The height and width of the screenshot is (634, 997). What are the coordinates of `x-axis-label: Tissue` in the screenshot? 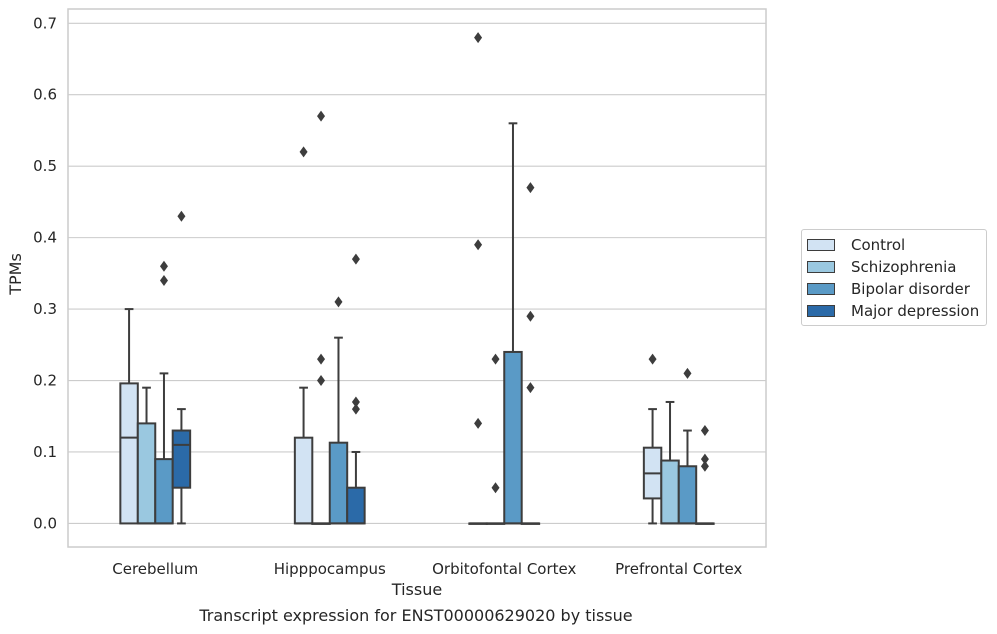 It's located at (416, 589).